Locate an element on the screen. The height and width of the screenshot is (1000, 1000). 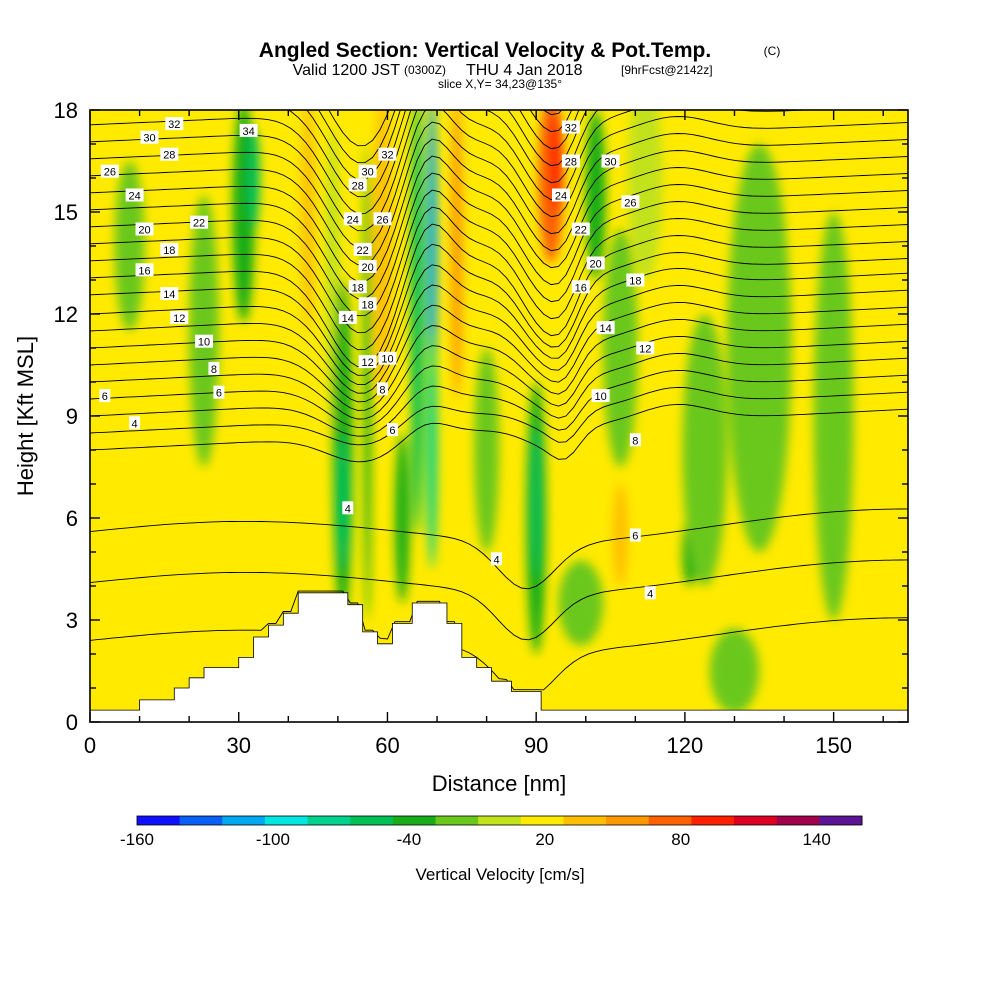
terrain-mask is located at coordinates (499, 657).